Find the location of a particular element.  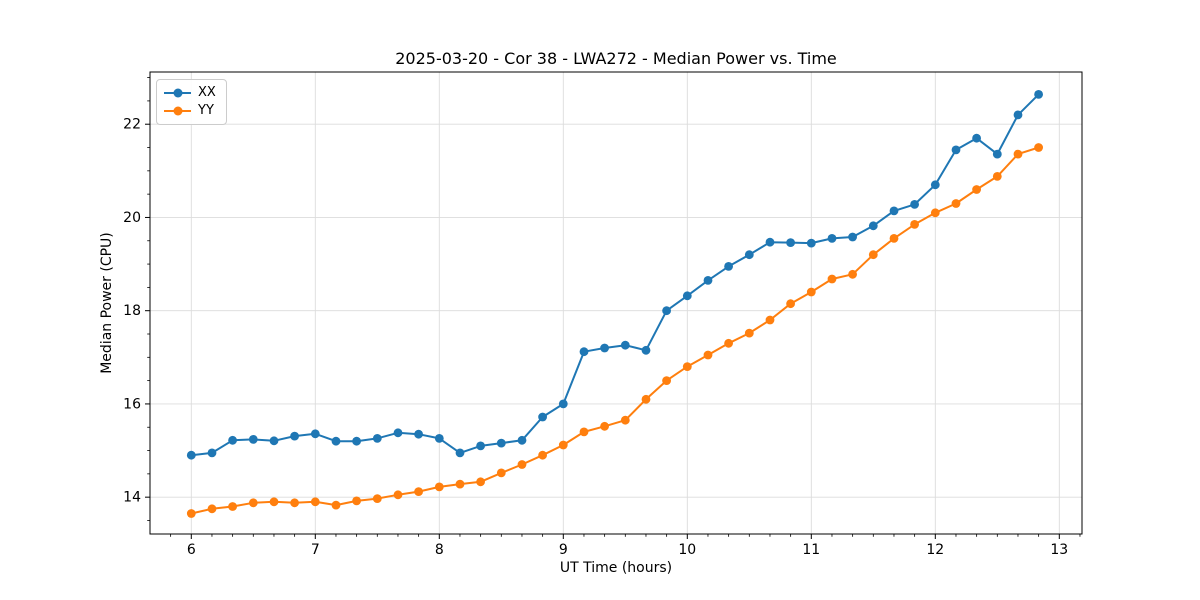

y-tick-label-16: 16 is located at coordinates (132, 404).